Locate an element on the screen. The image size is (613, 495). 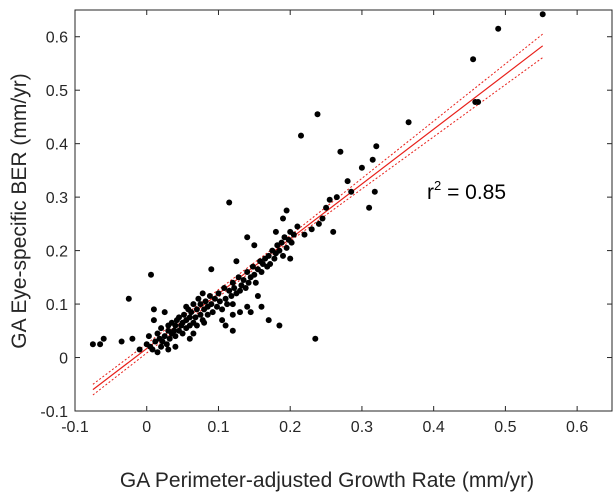
x-tick-label: 0.2 is located at coordinates (290, 427).